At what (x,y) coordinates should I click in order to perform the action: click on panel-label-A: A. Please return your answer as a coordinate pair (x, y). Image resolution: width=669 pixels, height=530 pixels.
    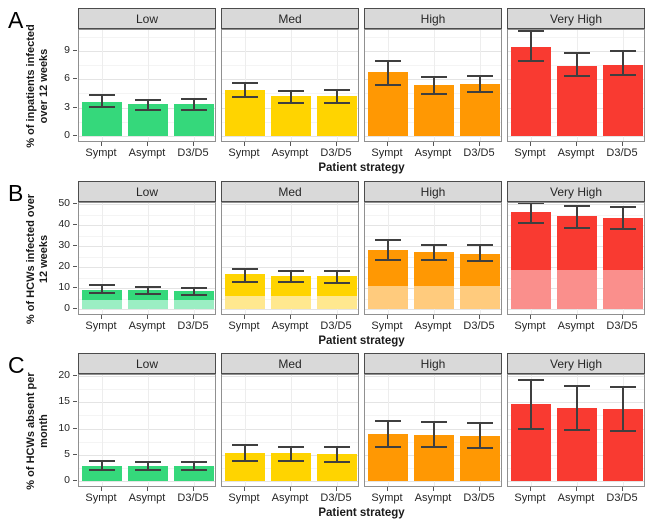
    Looking at the image, I should click on (16, 20).